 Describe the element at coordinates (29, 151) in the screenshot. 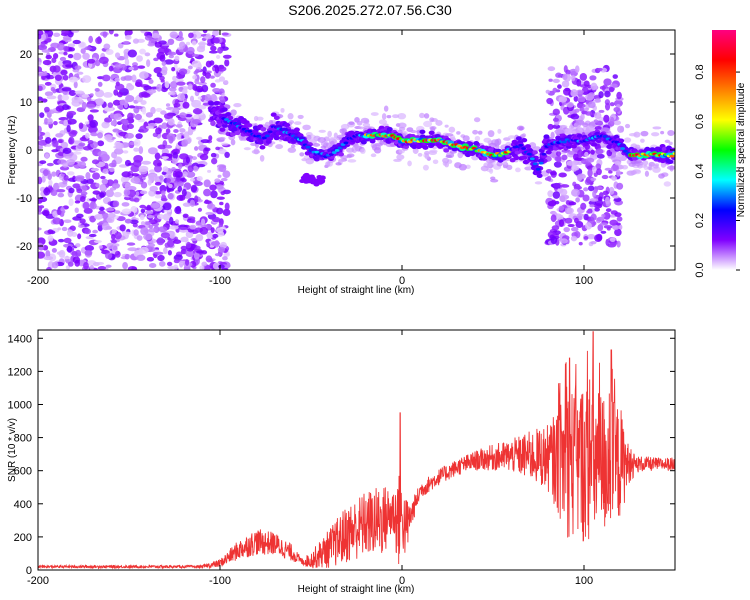

I see `spectrogram-y-tick-label: 0` at that location.